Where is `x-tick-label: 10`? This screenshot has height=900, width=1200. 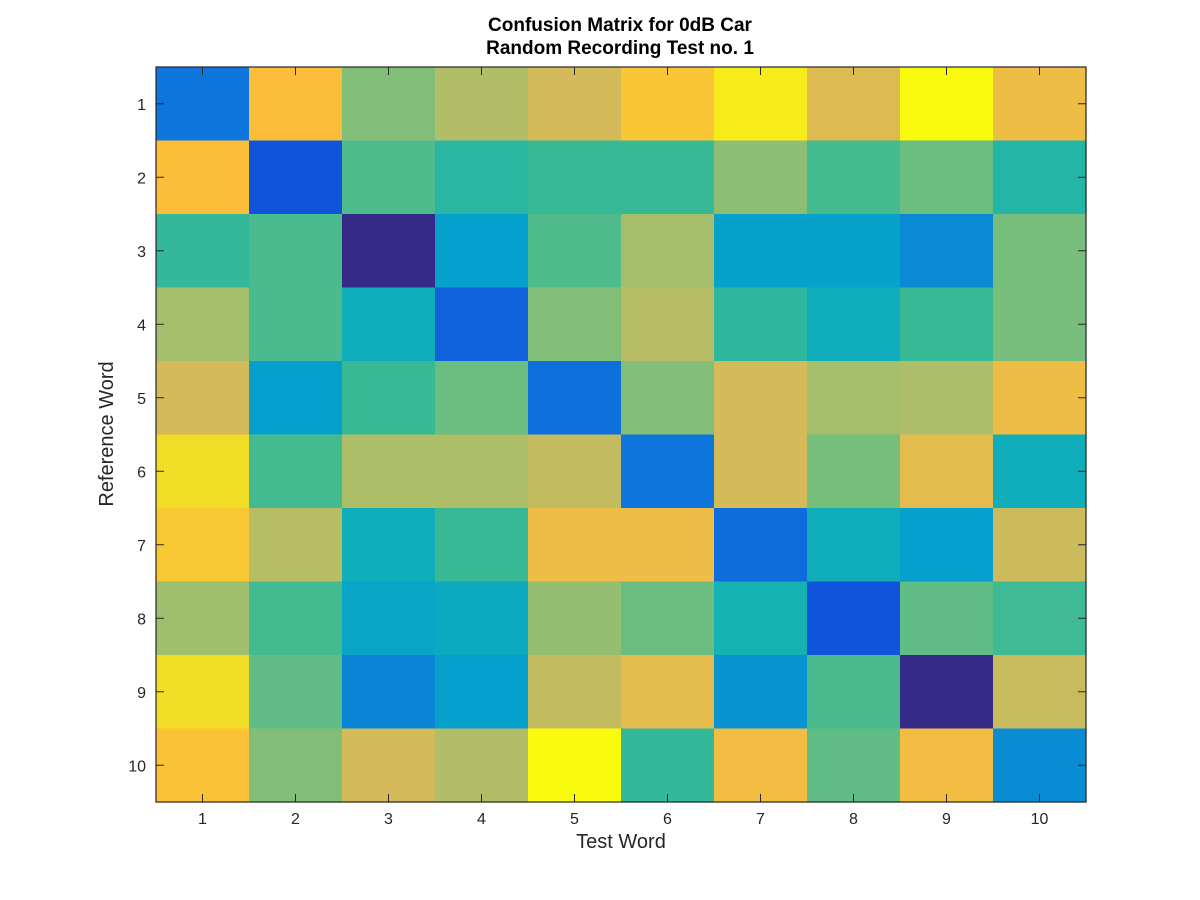
x-tick-label: 10 is located at coordinates (1040, 819).